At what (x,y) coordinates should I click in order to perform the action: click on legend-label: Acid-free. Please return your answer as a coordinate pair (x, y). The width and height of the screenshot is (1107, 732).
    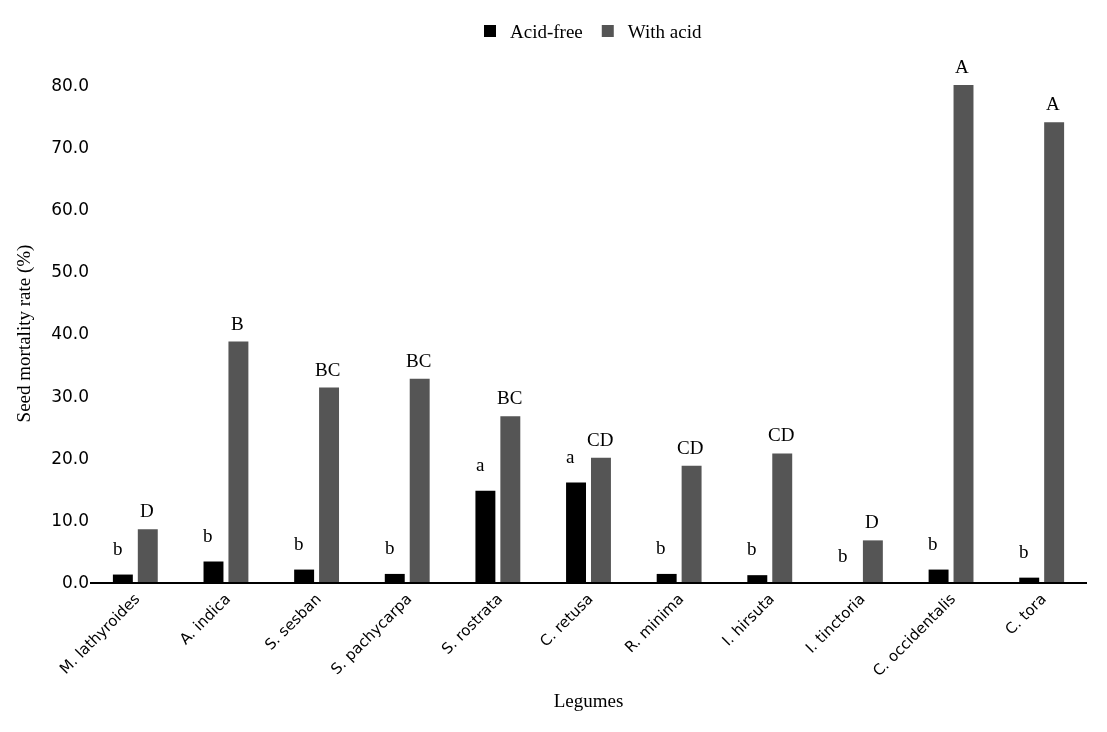
    Looking at the image, I should click on (546, 32).